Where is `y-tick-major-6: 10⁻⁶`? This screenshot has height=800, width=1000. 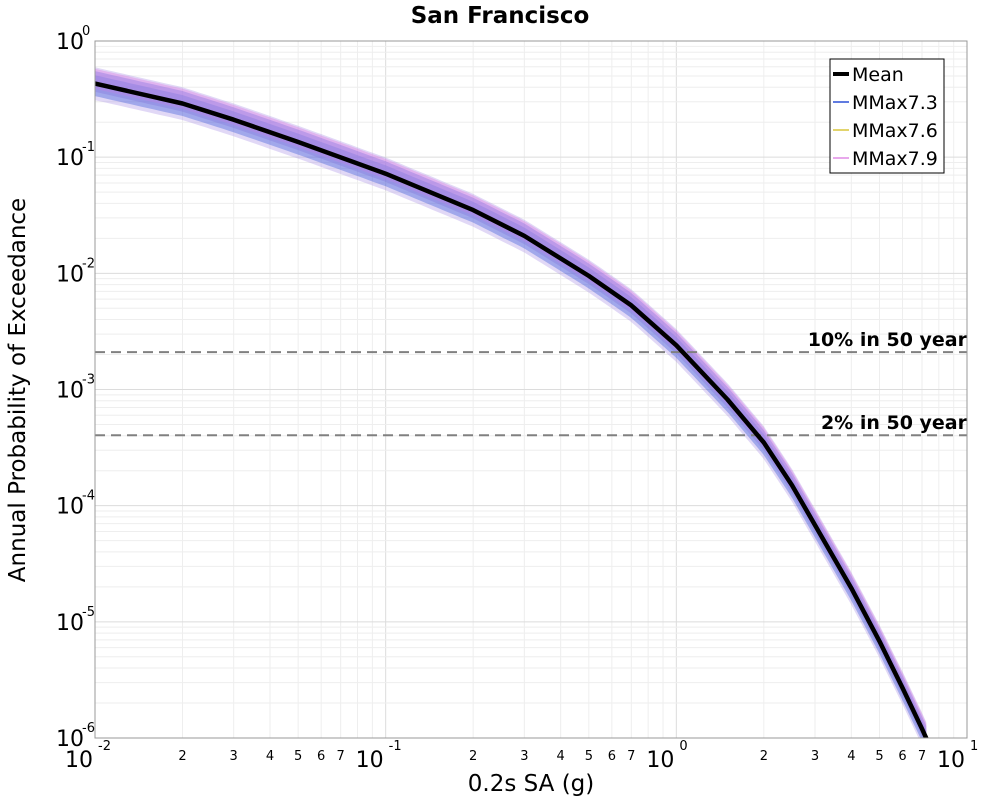 y-tick-major-6: 10⁻⁶ is located at coordinates (75, 736).